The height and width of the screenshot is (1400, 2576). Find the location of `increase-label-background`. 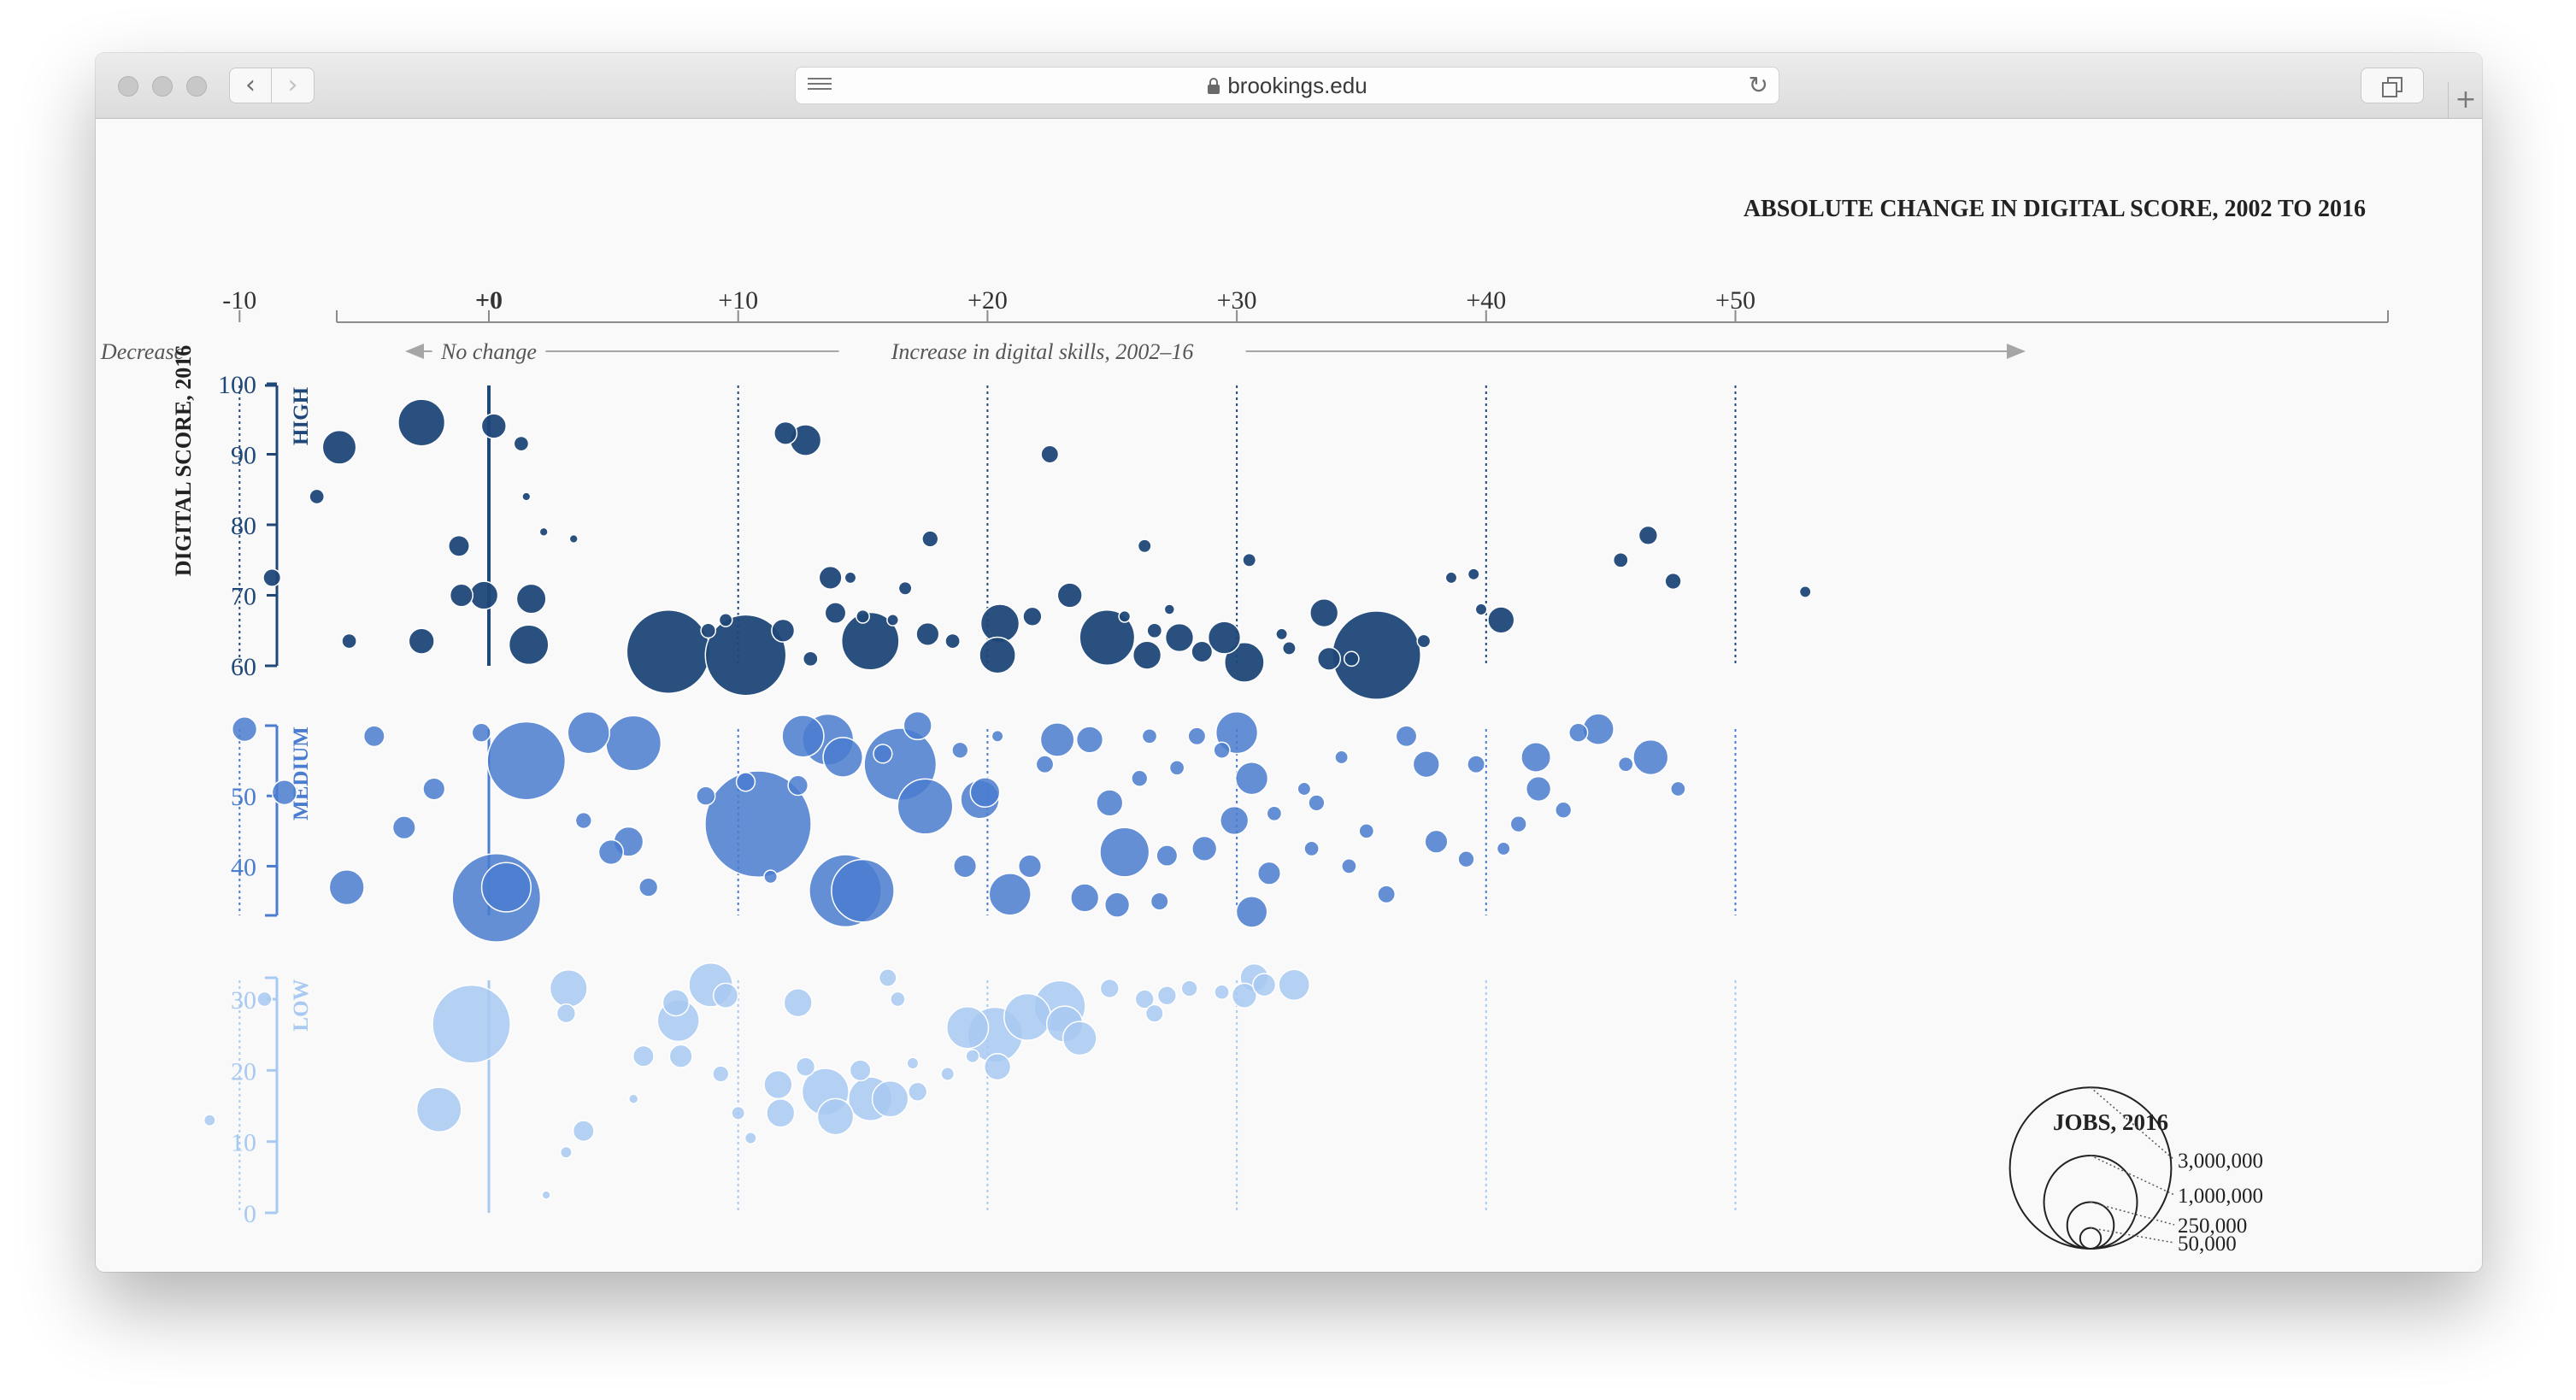

increase-label-background is located at coordinates (1042, 351).